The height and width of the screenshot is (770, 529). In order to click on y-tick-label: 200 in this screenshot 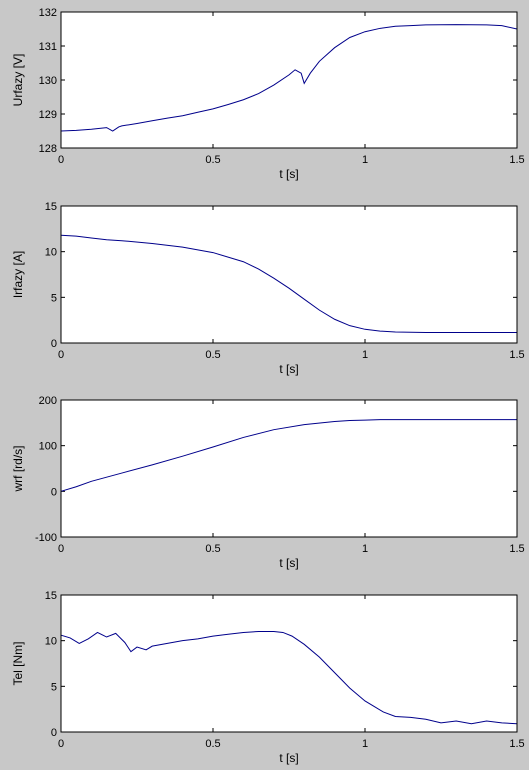, I will do `click(48, 401)`.